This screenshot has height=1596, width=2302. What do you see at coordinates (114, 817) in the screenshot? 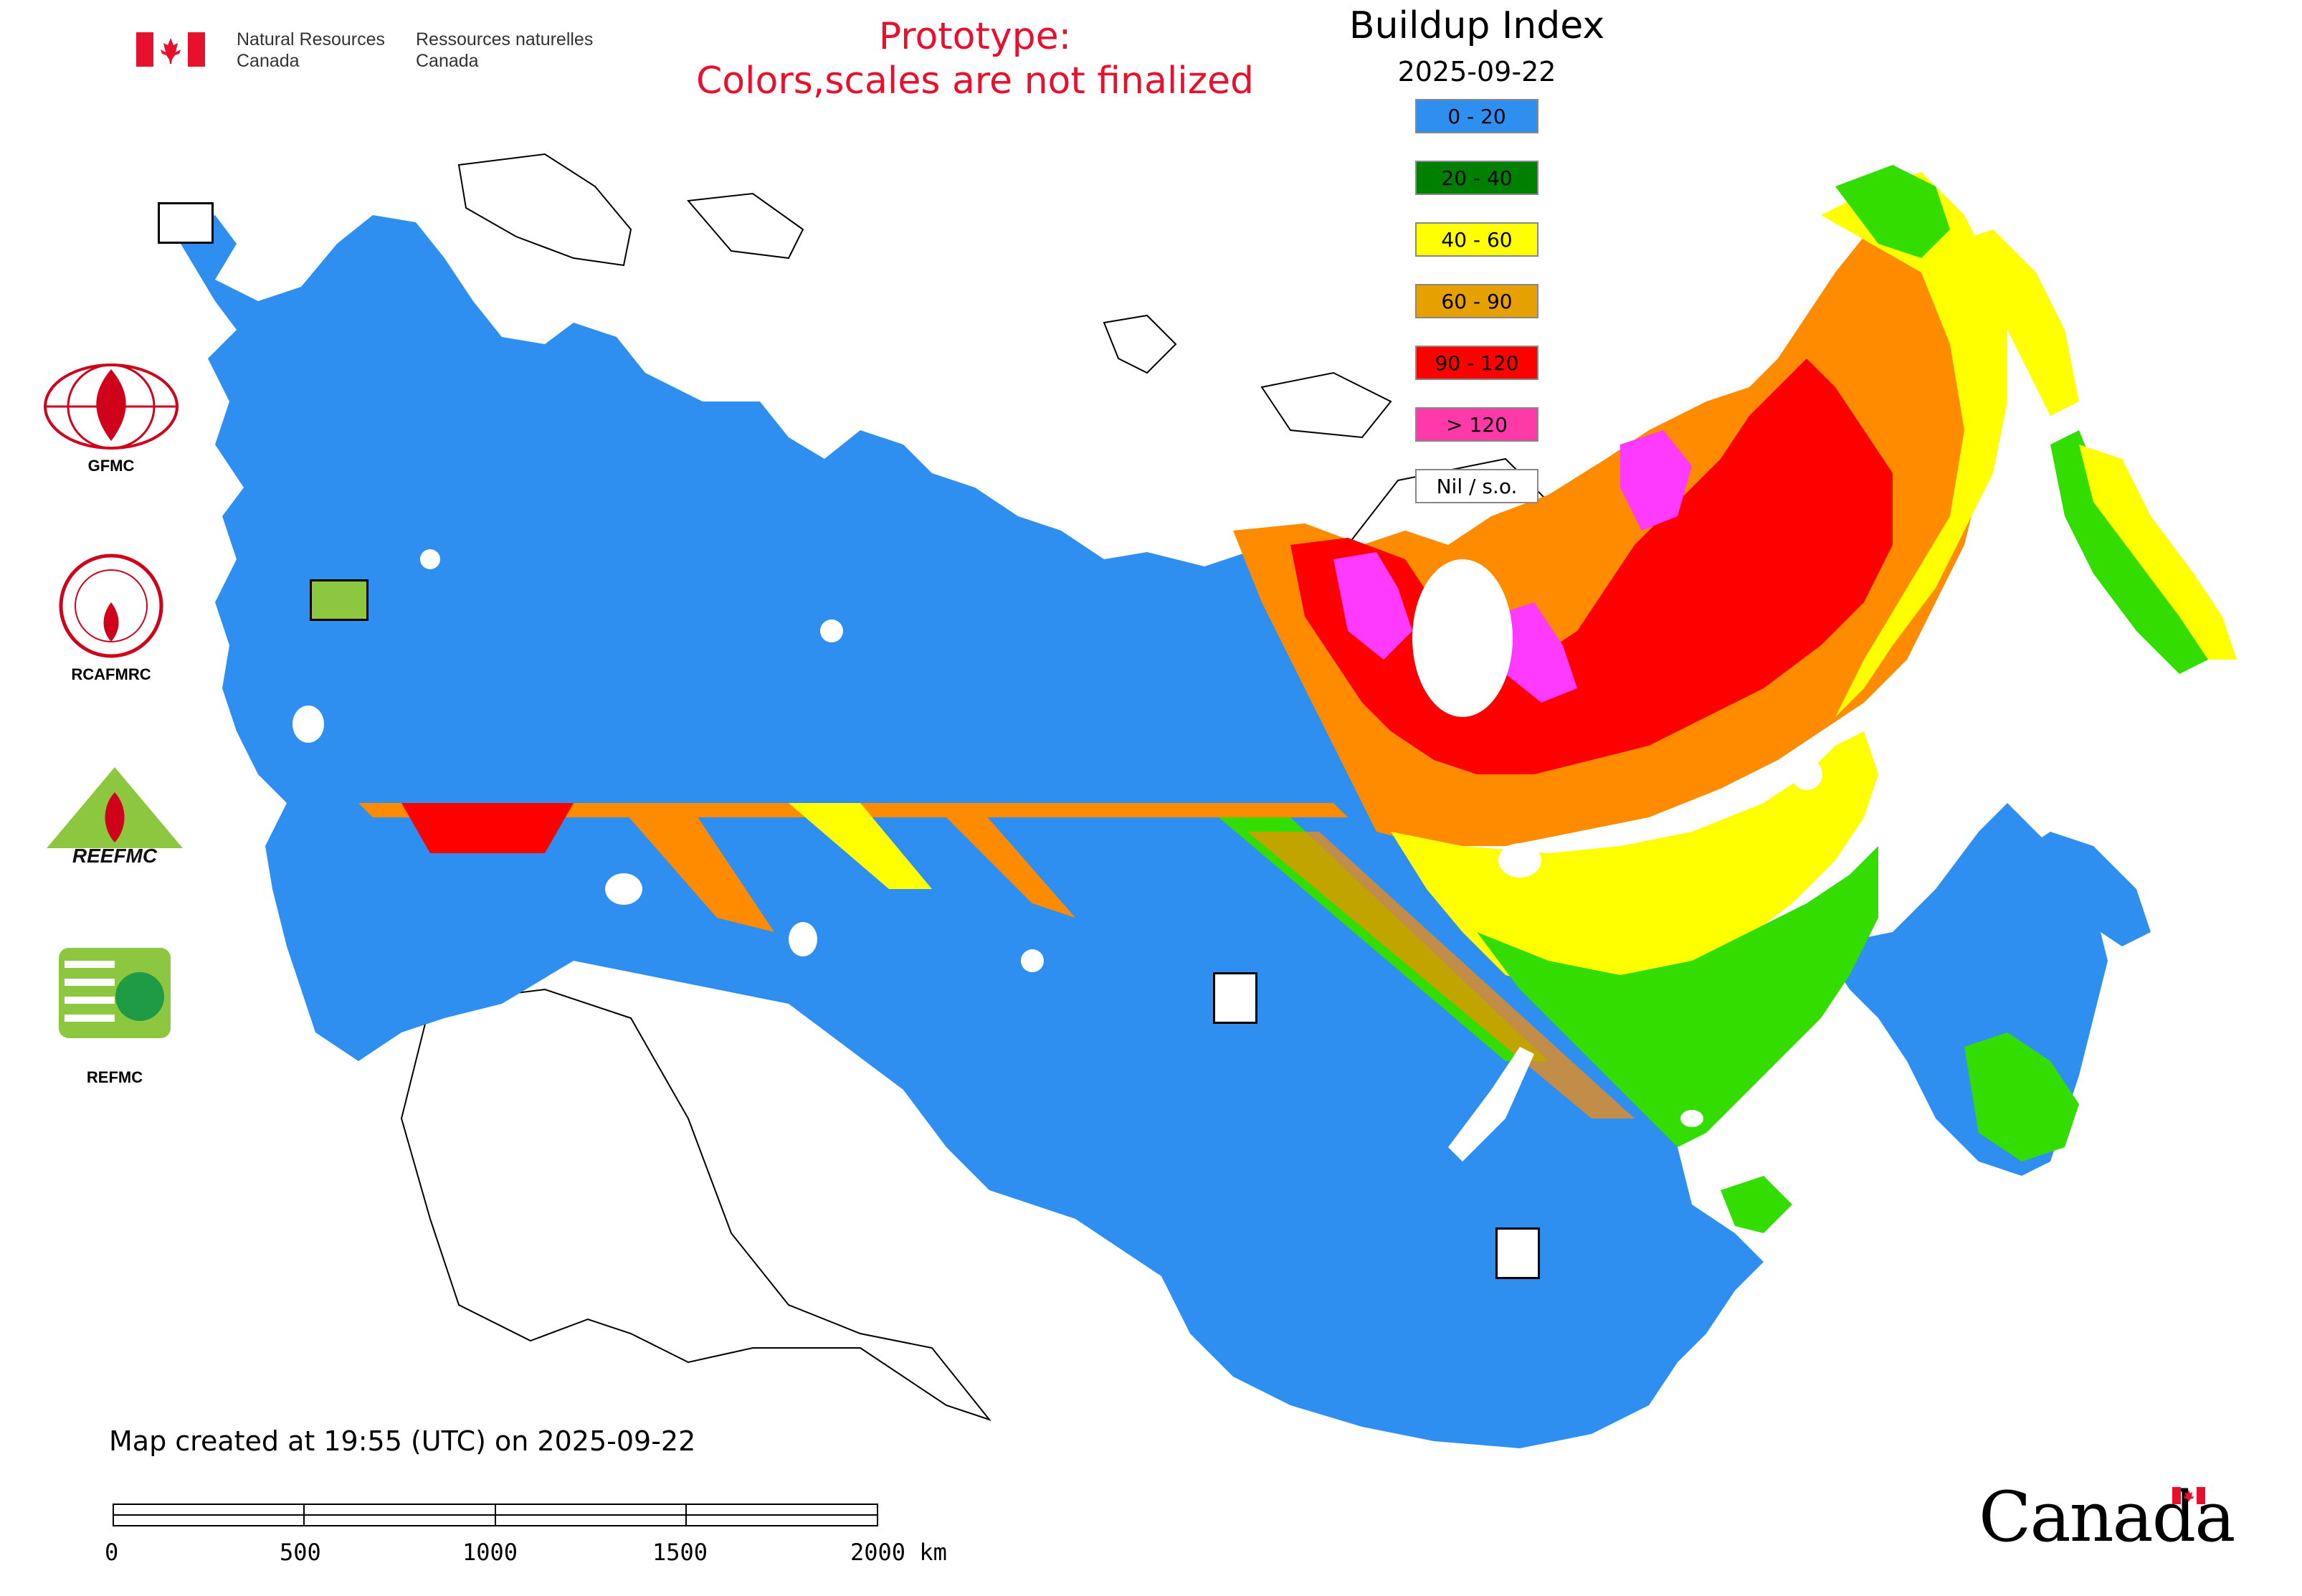
I see `reefmc-triangle-icon` at bounding box center [114, 817].